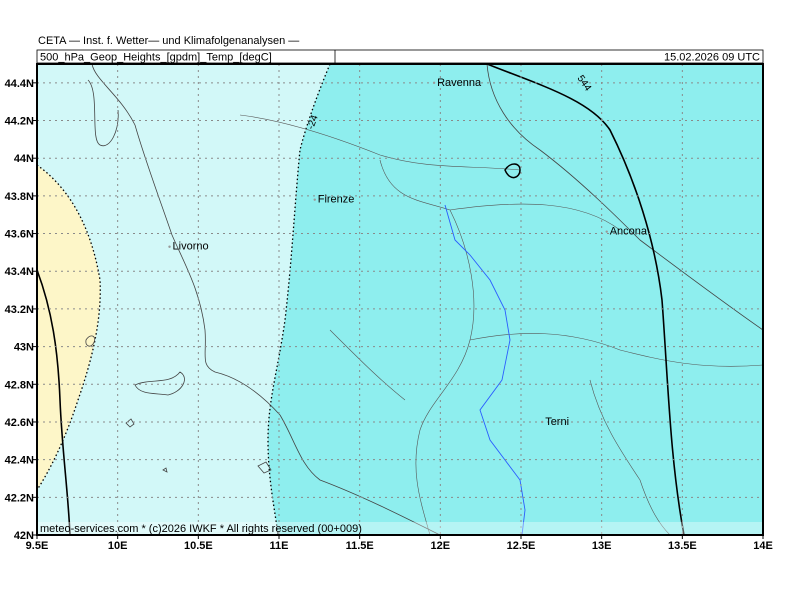  What do you see at coordinates (118, 546) in the screenshot?
I see `x-tick-label: 10E` at bounding box center [118, 546].